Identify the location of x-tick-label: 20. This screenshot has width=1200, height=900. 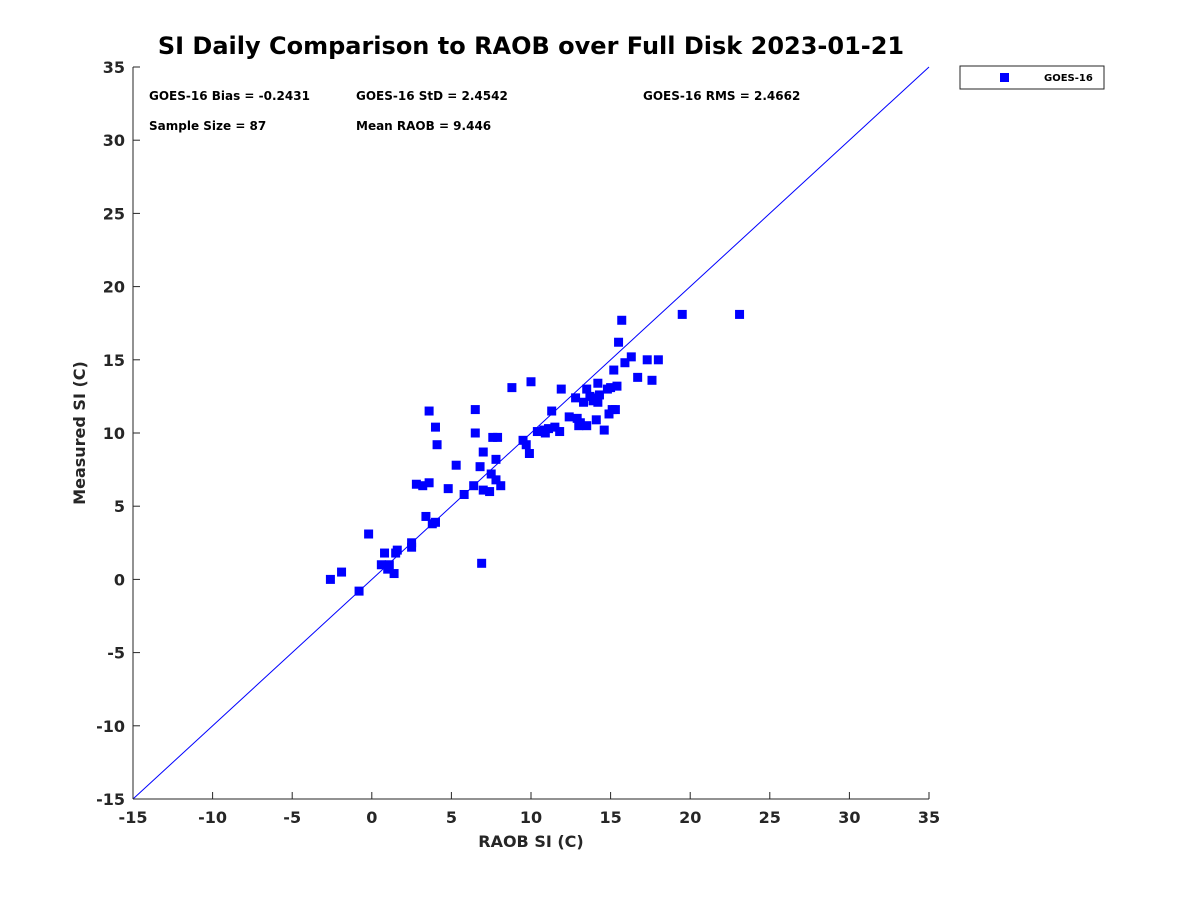
(690, 817).